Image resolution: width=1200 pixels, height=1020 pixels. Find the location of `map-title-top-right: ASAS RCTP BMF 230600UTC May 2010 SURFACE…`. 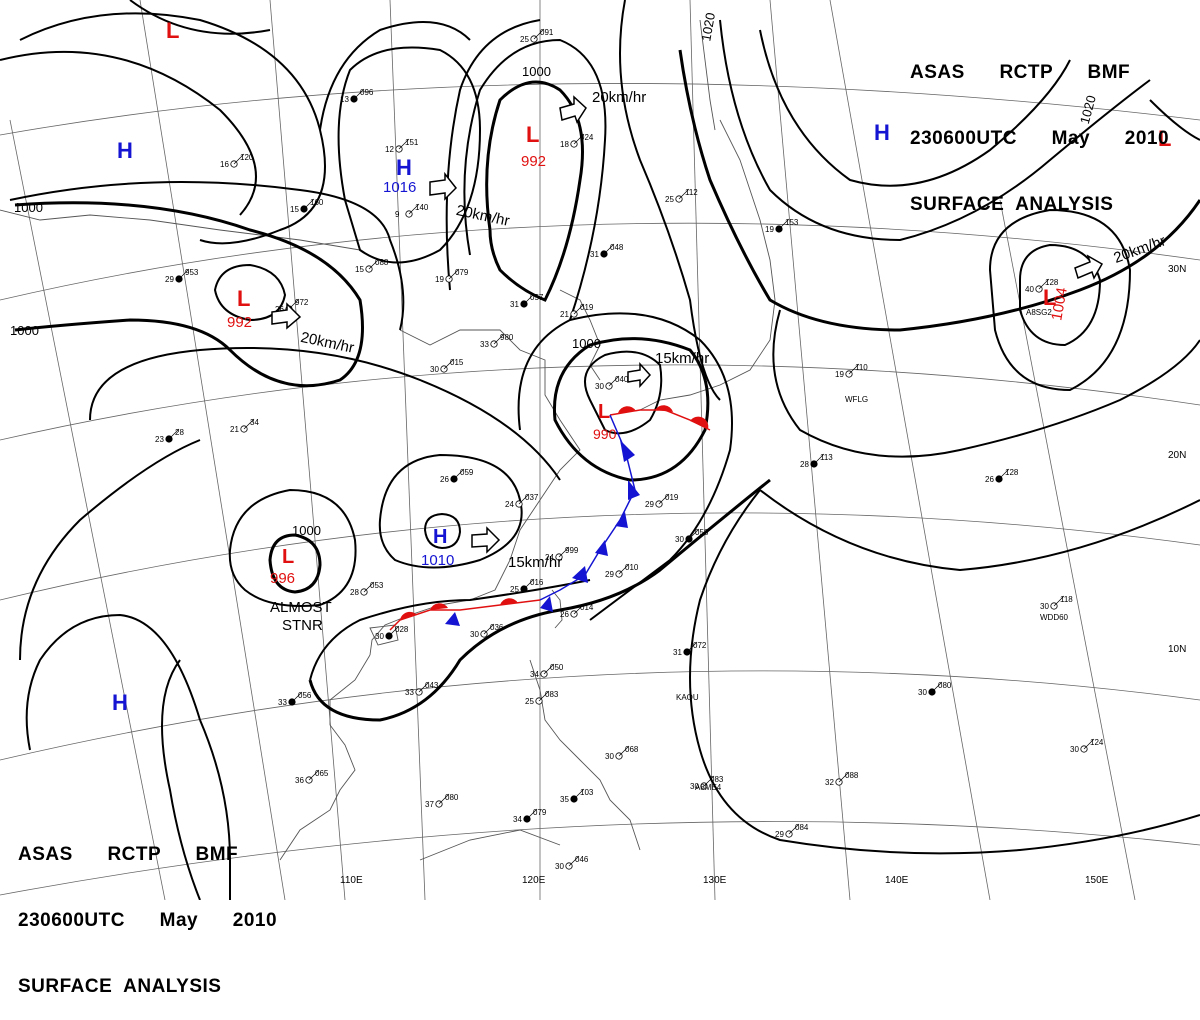

map-title-top-right: ASAS RCTP BMF 230600UTC May 2010 SURFACE… is located at coordinates (1039, 128).